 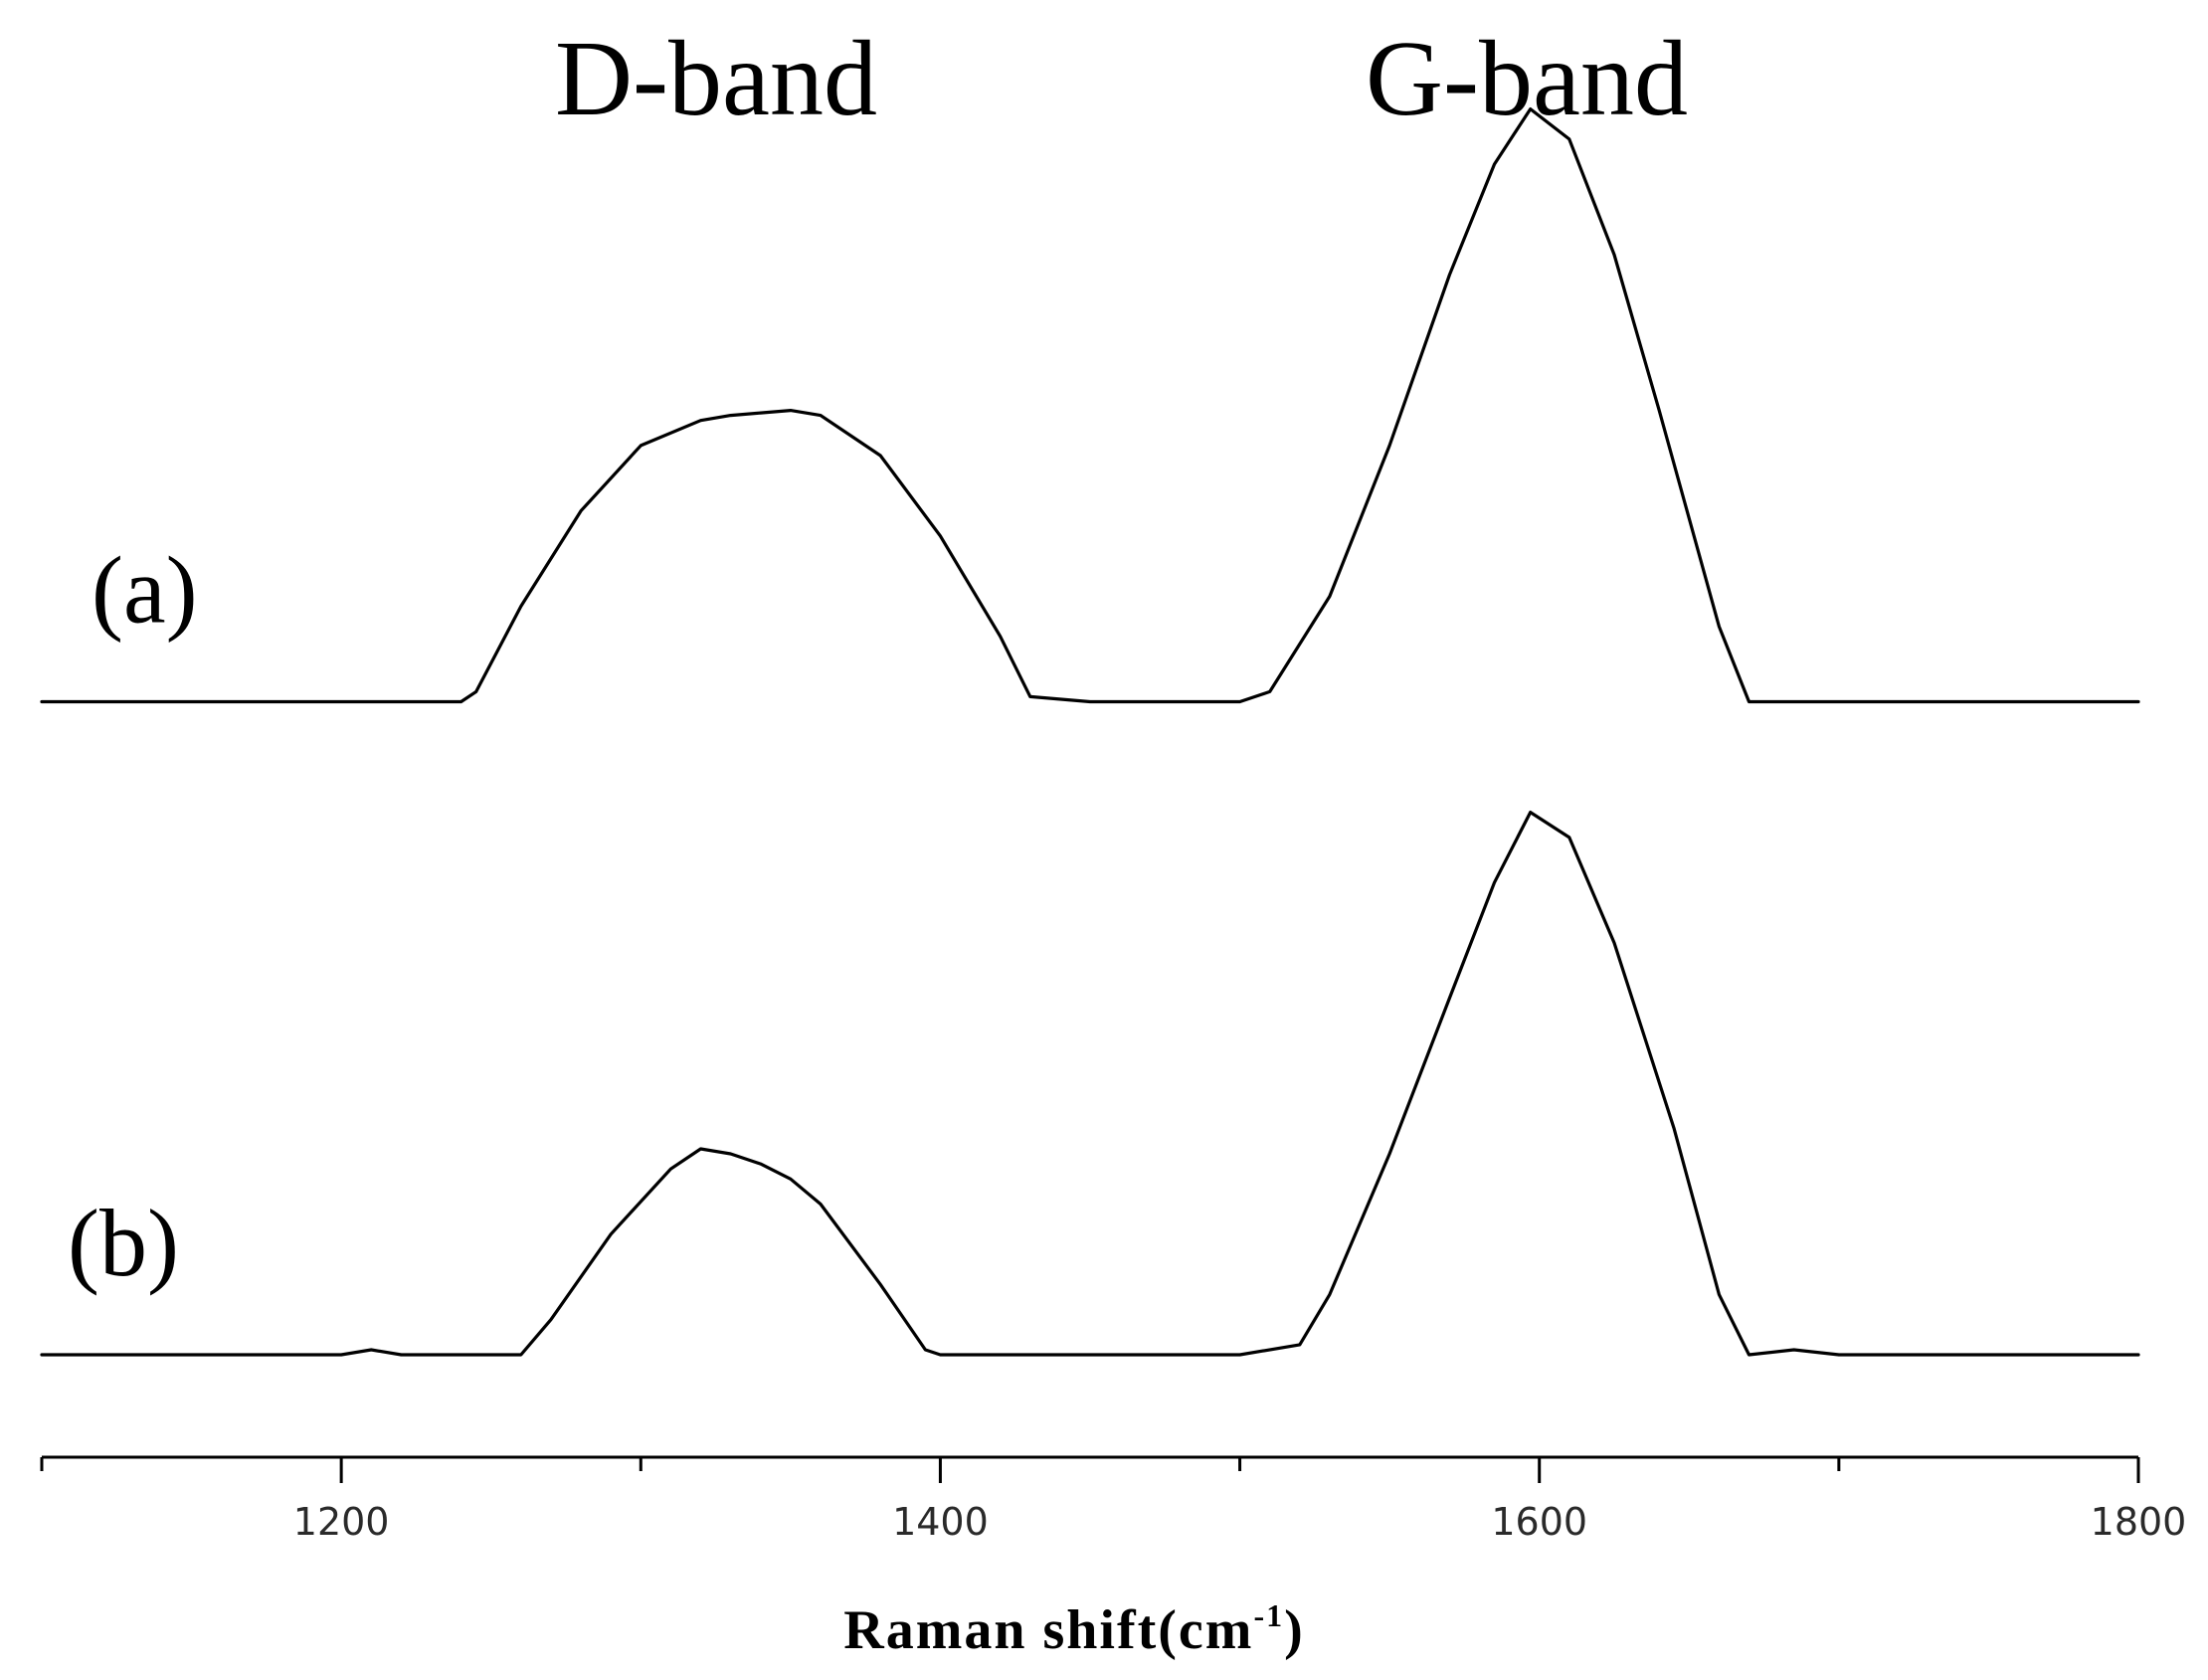 What do you see at coordinates (1113, 1500) in the screenshot?
I see `x-axis-ticks: 1200 1400 1600 1800` at bounding box center [1113, 1500].